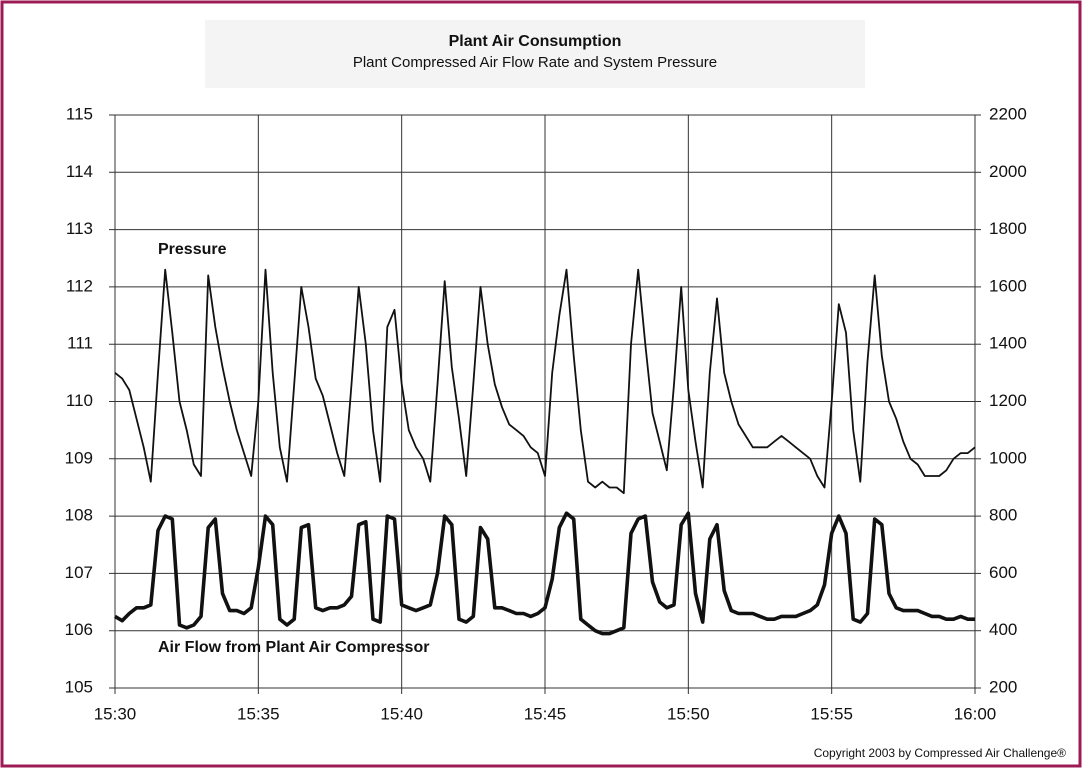 The image size is (1082, 768). Describe the element at coordinates (545, 713) in the screenshot. I see `x-tick-label: 15:45` at that location.